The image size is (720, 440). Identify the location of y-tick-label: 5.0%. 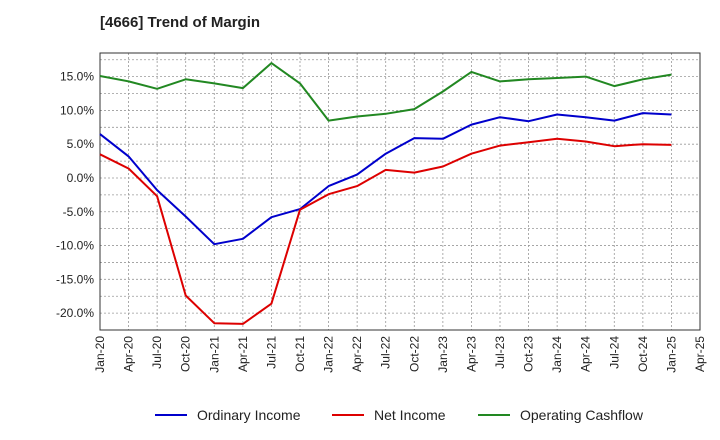
(81, 144).